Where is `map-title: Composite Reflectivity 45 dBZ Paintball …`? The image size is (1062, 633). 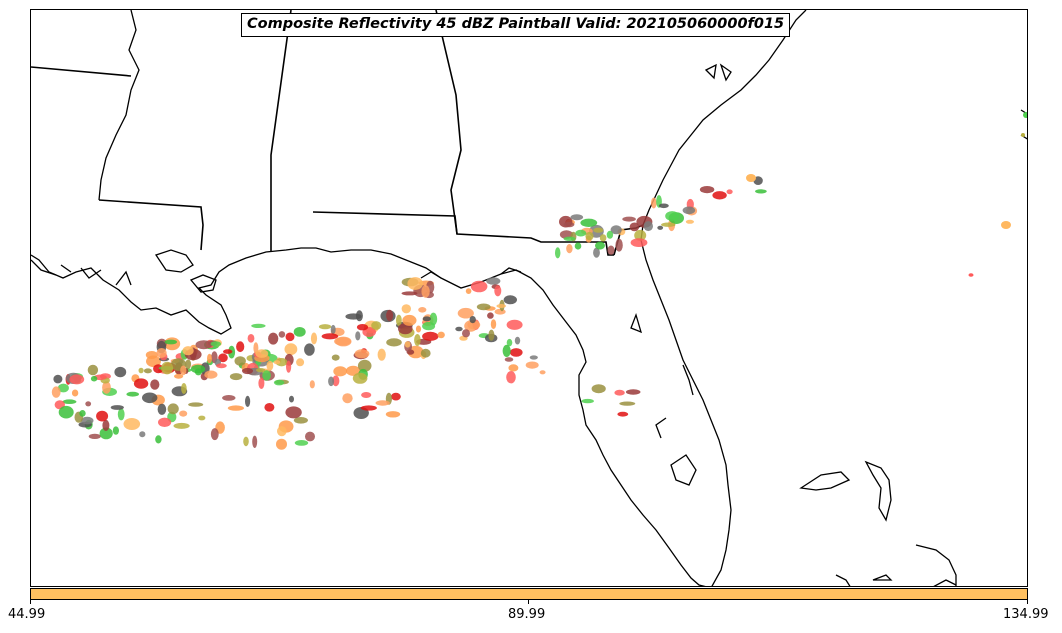 map-title: Composite Reflectivity 45 dBZ Paintball … is located at coordinates (516, 25).